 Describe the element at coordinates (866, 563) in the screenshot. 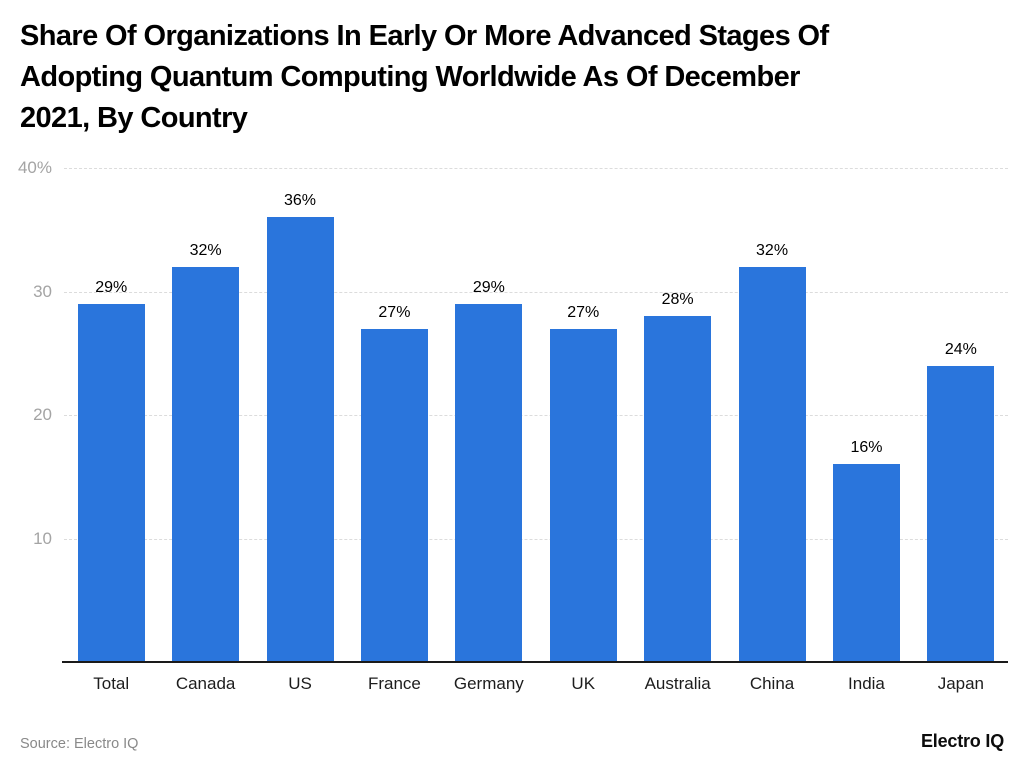

I see `bar-india` at that location.